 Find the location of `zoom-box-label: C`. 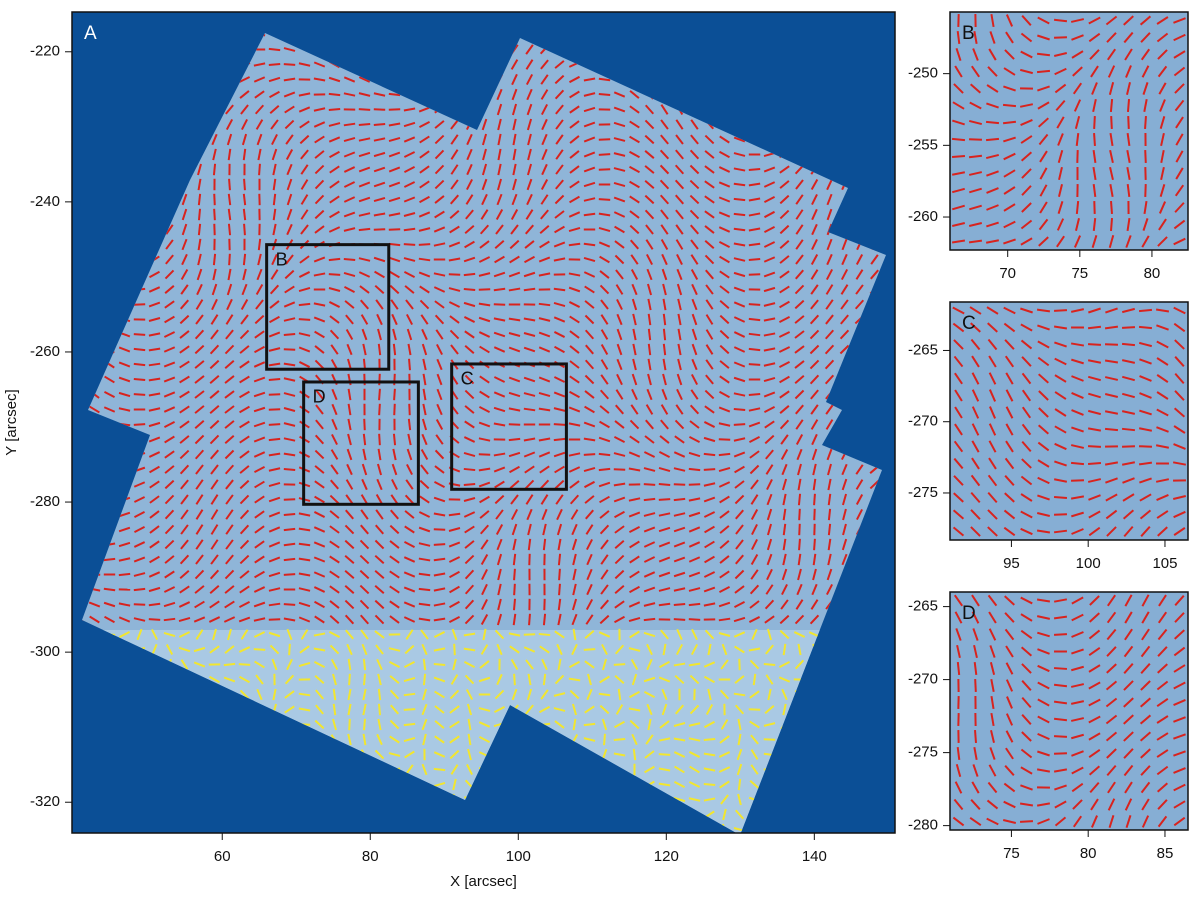

zoom-box-label: C is located at coordinates (467, 379).